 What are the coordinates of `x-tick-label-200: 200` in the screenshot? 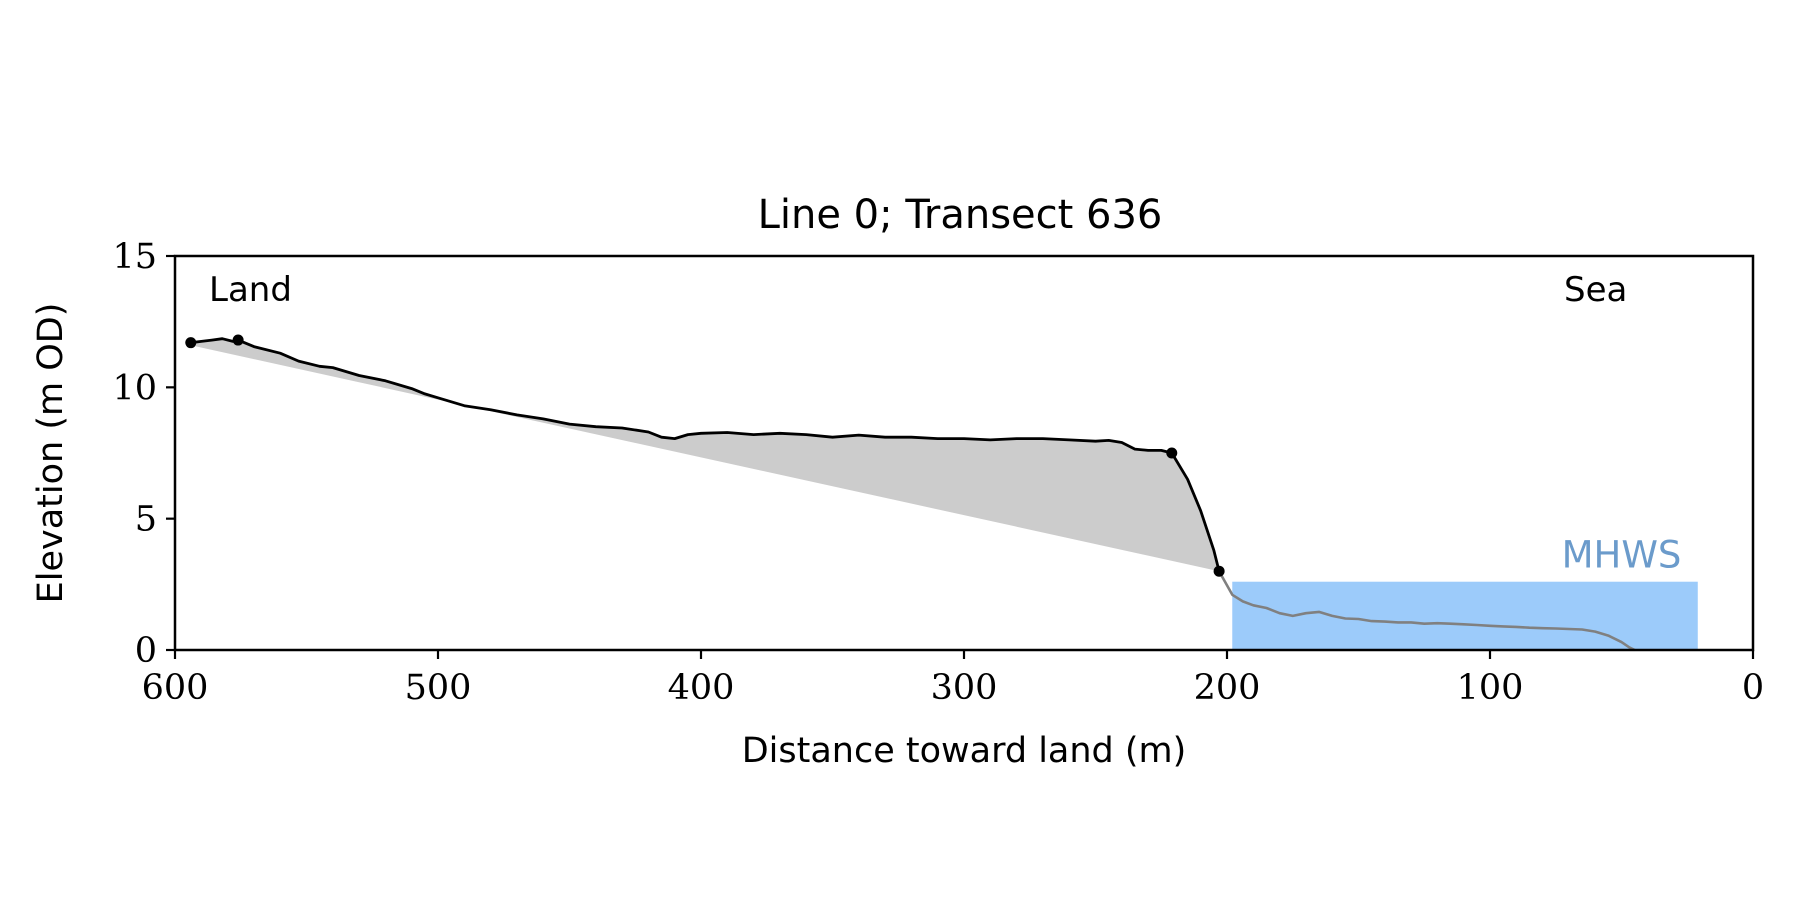 It's located at (1227, 688).